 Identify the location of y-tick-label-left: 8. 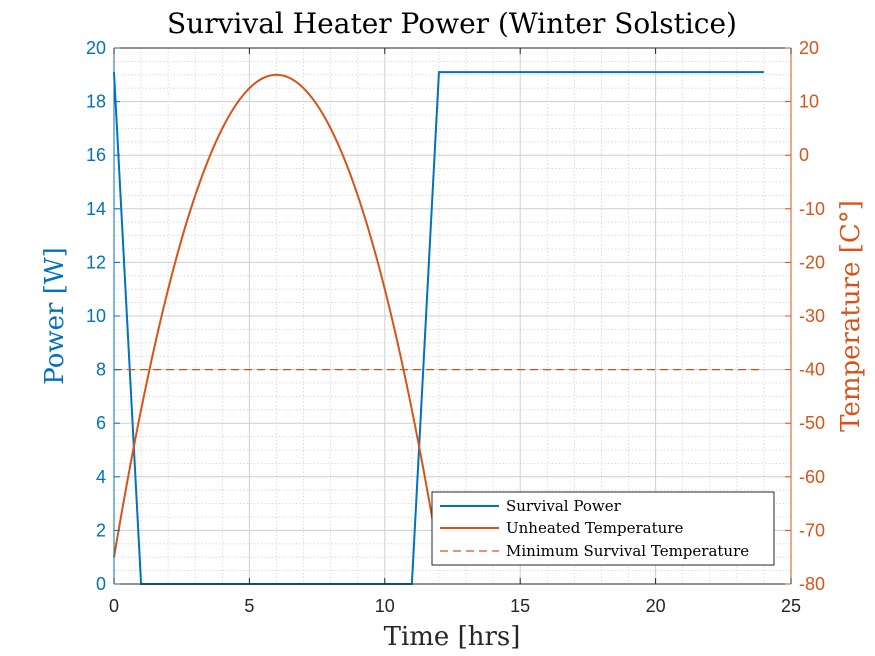
(101, 370).